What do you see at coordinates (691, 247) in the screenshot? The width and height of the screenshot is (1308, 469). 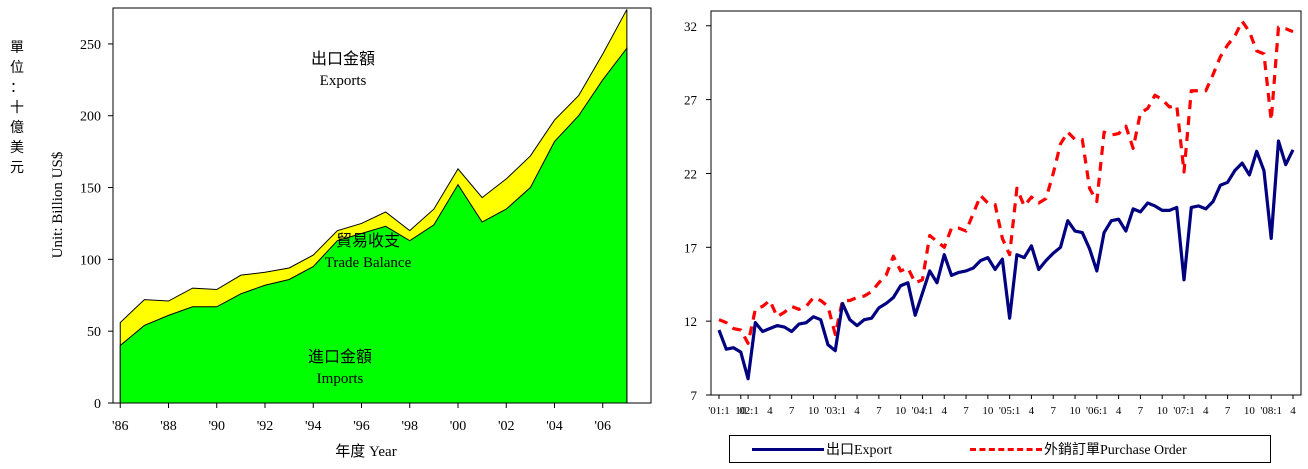 I see `y-tick-label: 17` at bounding box center [691, 247].